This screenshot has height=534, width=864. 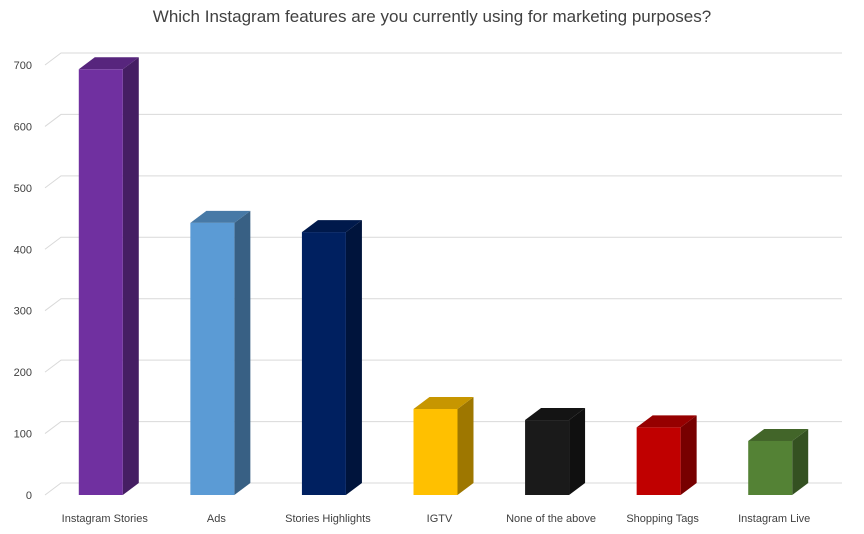 What do you see at coordinates (23, 66) in the screenshot?
I see `y-tick-label: 700` at bounding box center [23, 66].